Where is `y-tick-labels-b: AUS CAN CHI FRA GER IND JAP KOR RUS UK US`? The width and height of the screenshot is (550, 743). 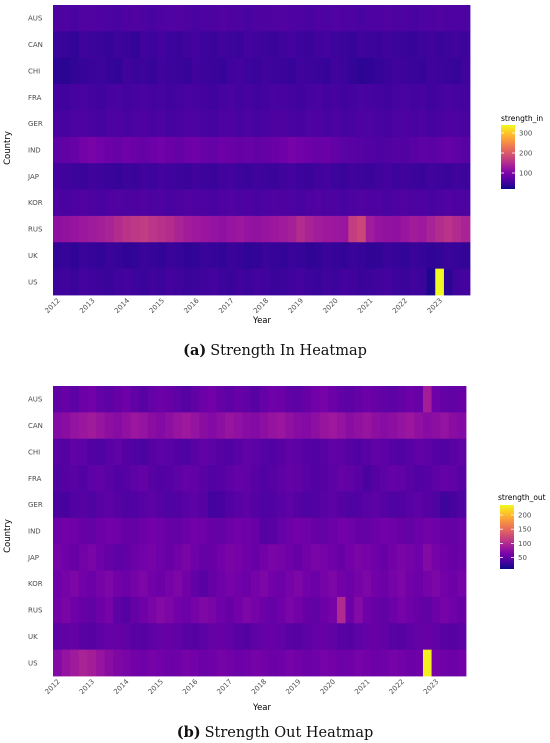
y-tick-labels-b: AUS CAN CHI FRA GER IND JAP KOR RUS UK US is located at coordinates (35, 532).